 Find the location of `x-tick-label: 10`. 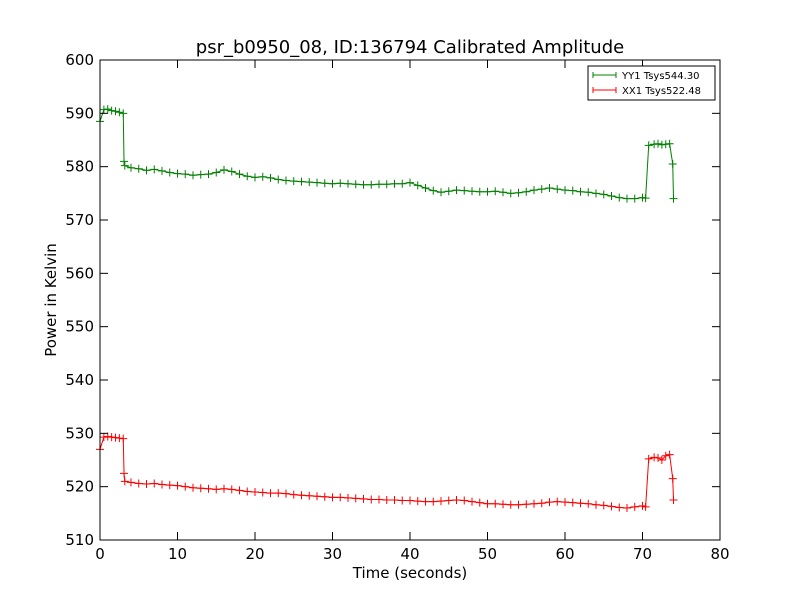

x-tick-label: 10 is located at coordinates (177, 554).